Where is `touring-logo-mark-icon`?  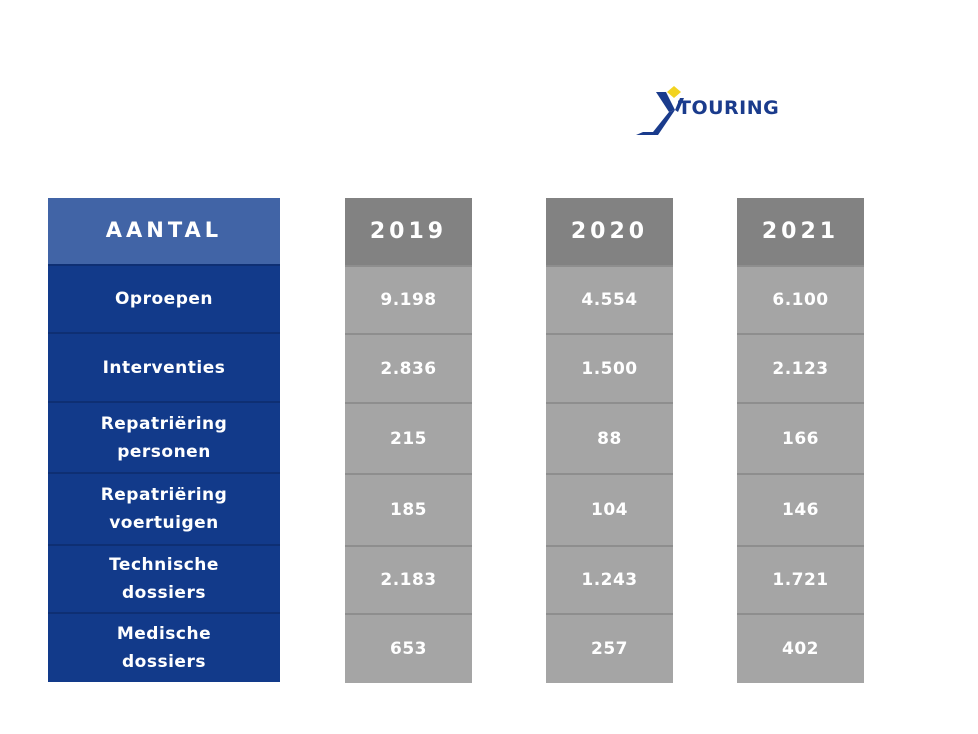
touring-logo-mark-icon is located at coordinates (660, 110).